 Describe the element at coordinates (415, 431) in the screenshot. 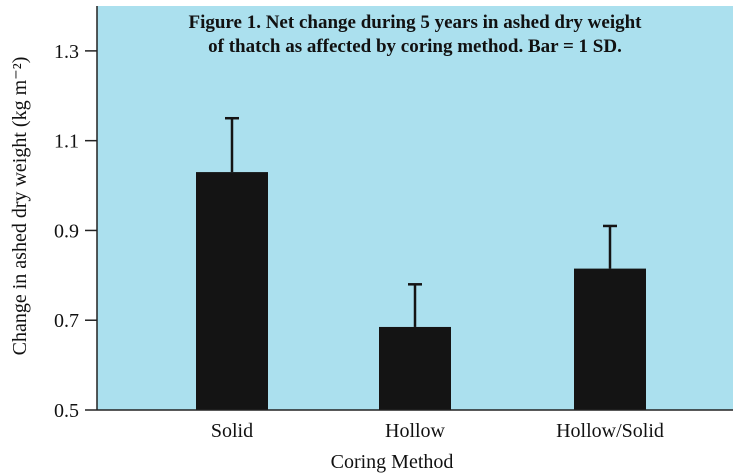

I see `x-category-label: Hollow` at that location.